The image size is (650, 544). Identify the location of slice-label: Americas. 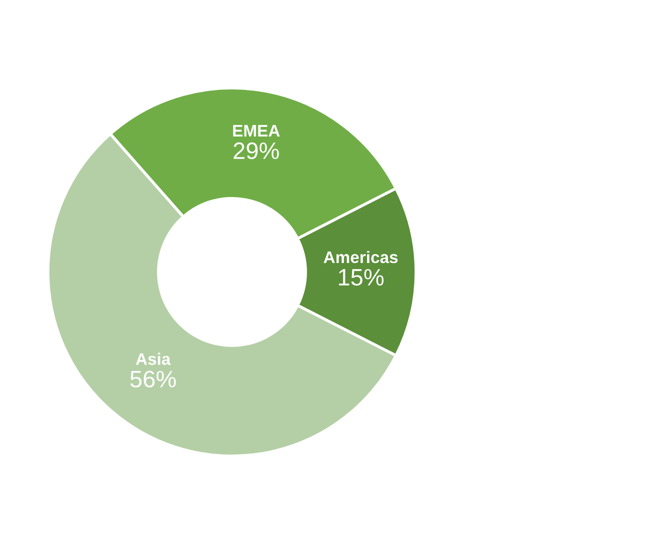
(361, 257).